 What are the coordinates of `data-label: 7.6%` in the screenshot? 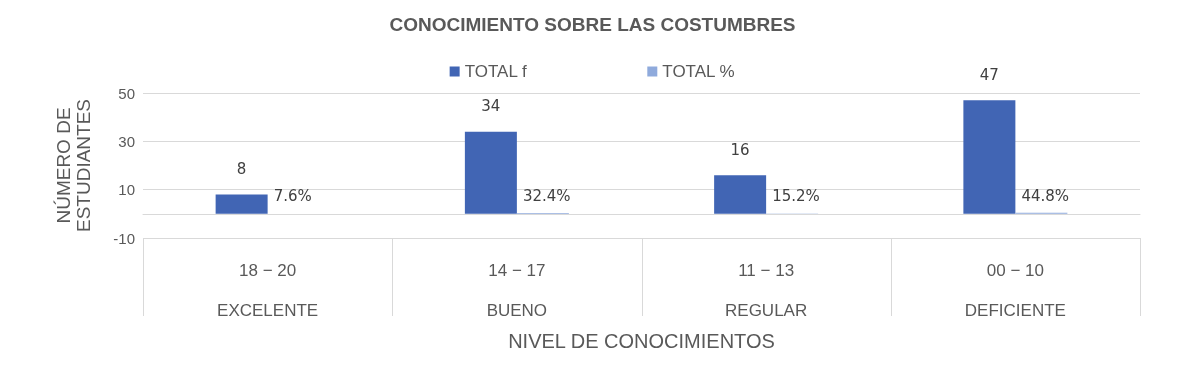 It's located at (292, 196).